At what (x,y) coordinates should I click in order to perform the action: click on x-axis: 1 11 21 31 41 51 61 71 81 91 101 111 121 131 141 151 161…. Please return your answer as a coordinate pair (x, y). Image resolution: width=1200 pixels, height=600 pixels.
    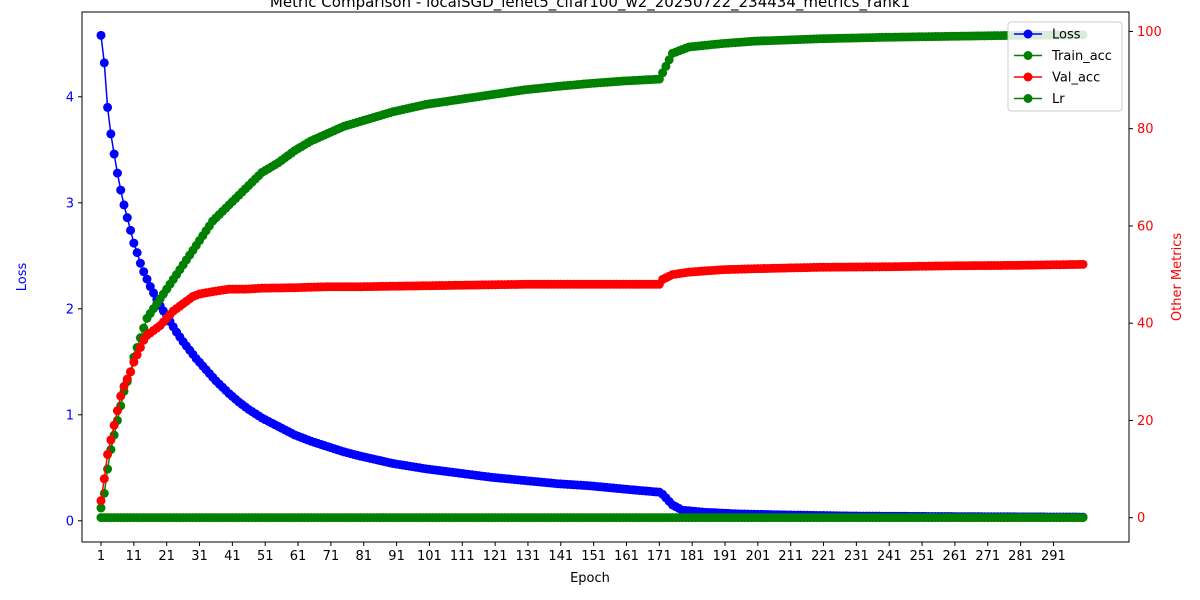
    Looking at the image, I should click on (581, 553).